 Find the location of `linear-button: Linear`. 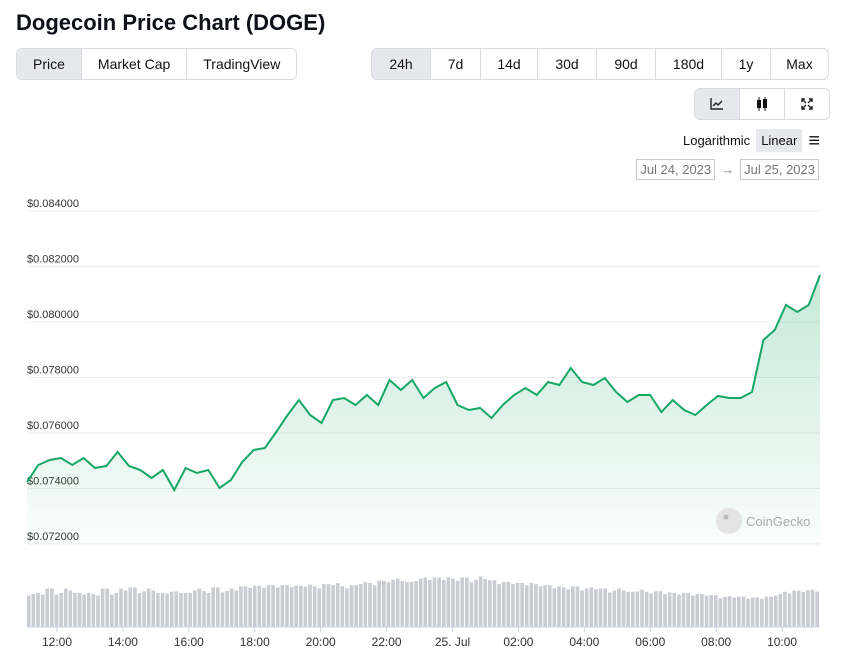

linear-button: Linear is located at coordinates (779, 140).